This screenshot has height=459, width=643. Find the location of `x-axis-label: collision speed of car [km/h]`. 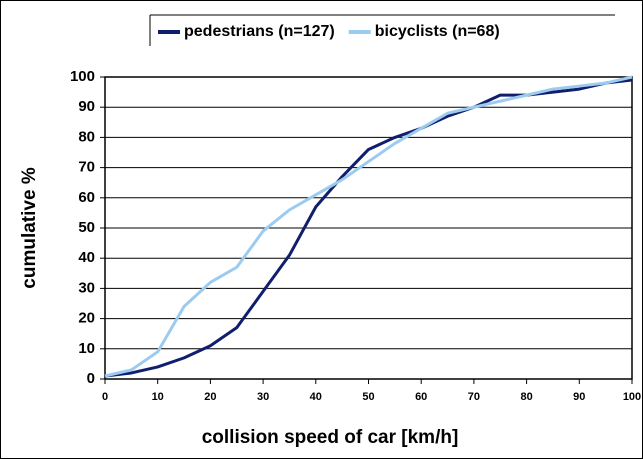

x-axis-label: collision speed of car [km/h] is located at coordinates (330, 437).